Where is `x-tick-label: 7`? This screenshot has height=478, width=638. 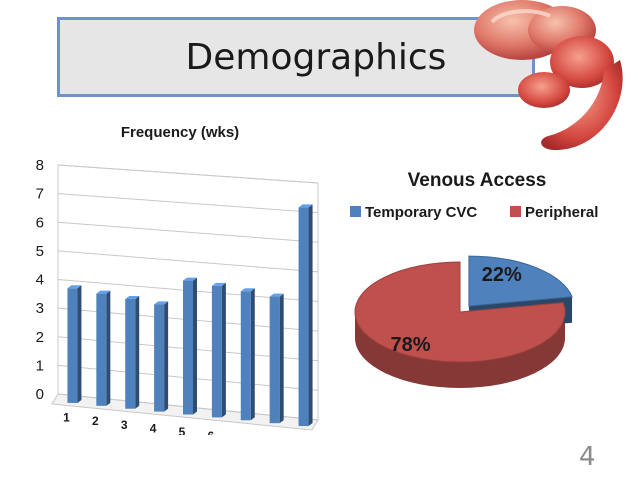 x-tick-label: 7 is located at coordinates (239, 434).